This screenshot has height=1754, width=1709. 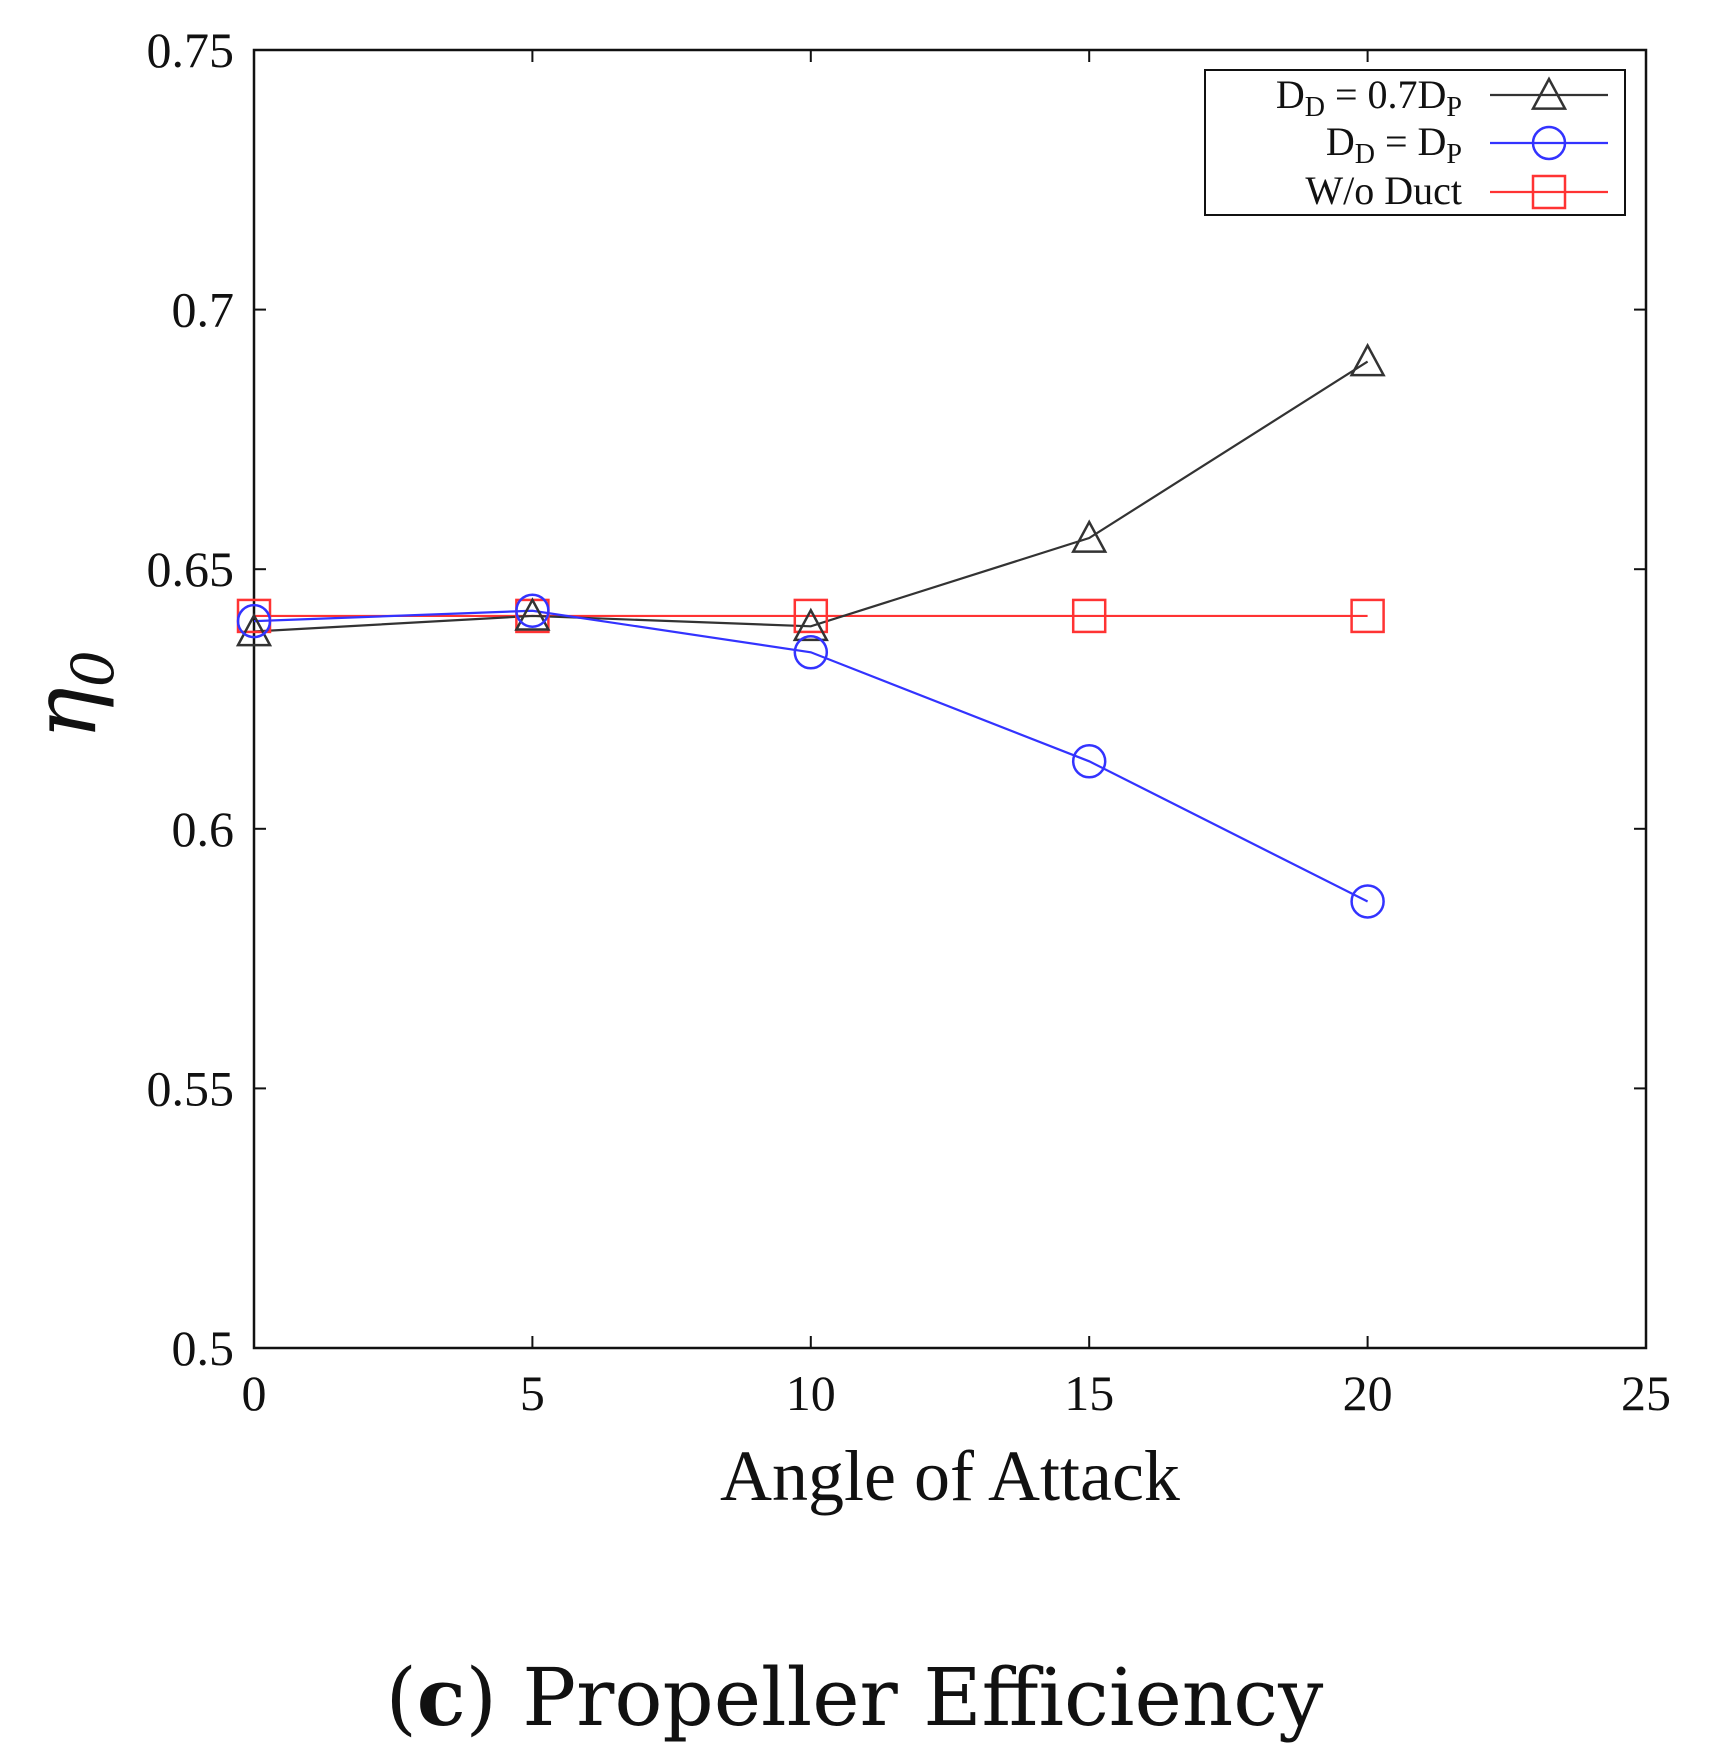 I want to click on y-axis-title: η0, so click(x=70, y=695).